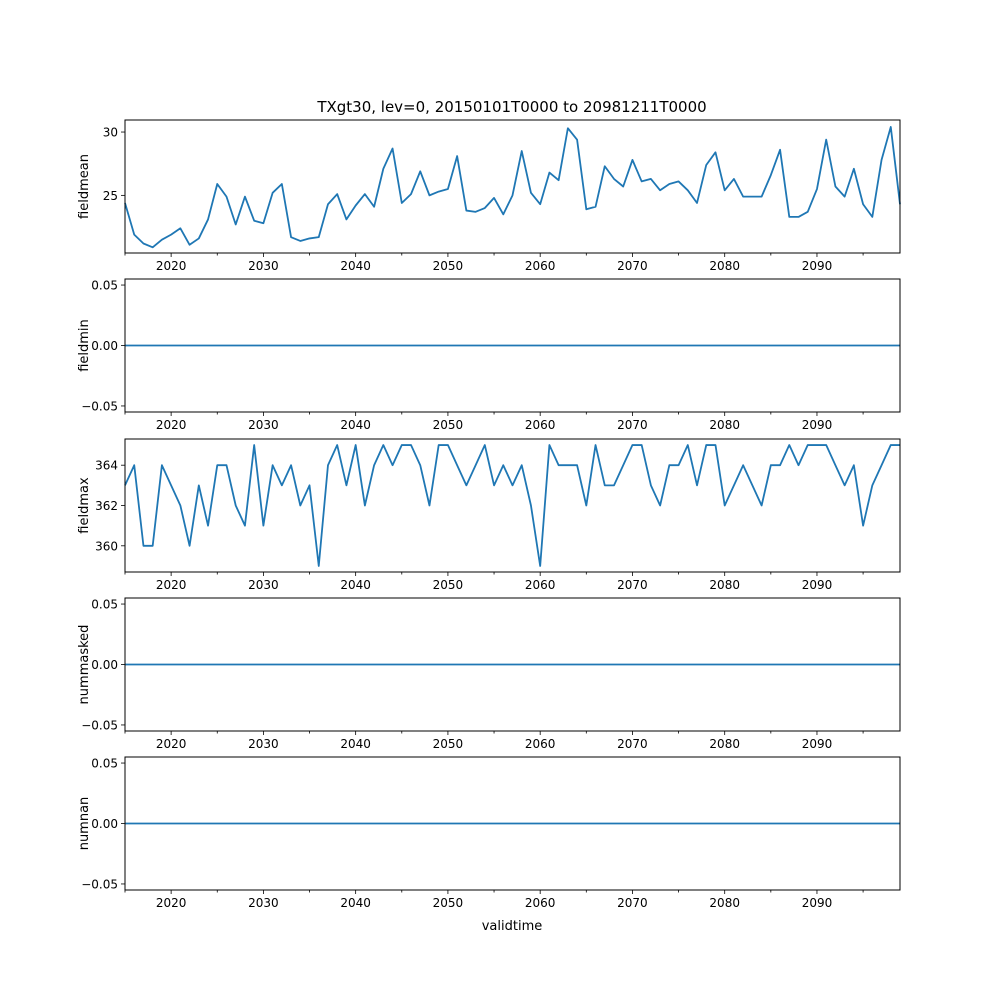  I want to click on y-axis-label: nummasked, so click(84, 665).